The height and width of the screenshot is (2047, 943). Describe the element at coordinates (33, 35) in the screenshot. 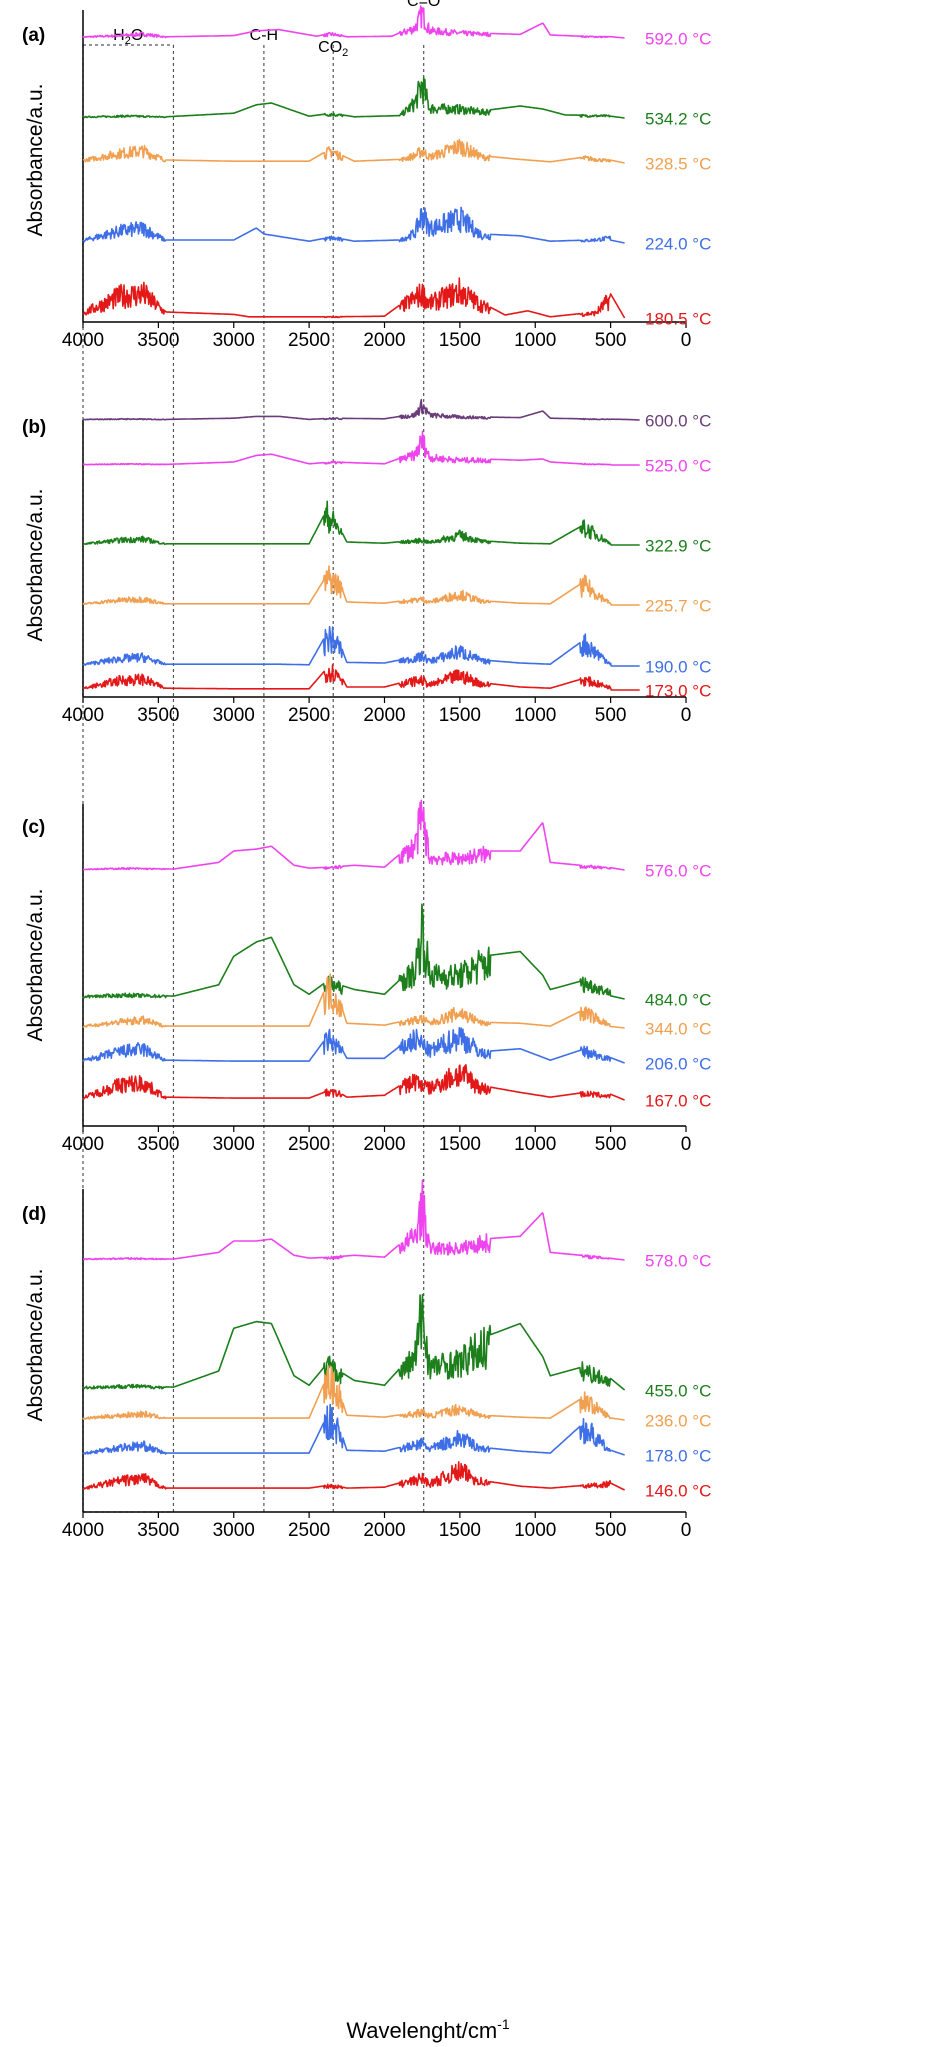

I see `panel-label: (a)` at that location.